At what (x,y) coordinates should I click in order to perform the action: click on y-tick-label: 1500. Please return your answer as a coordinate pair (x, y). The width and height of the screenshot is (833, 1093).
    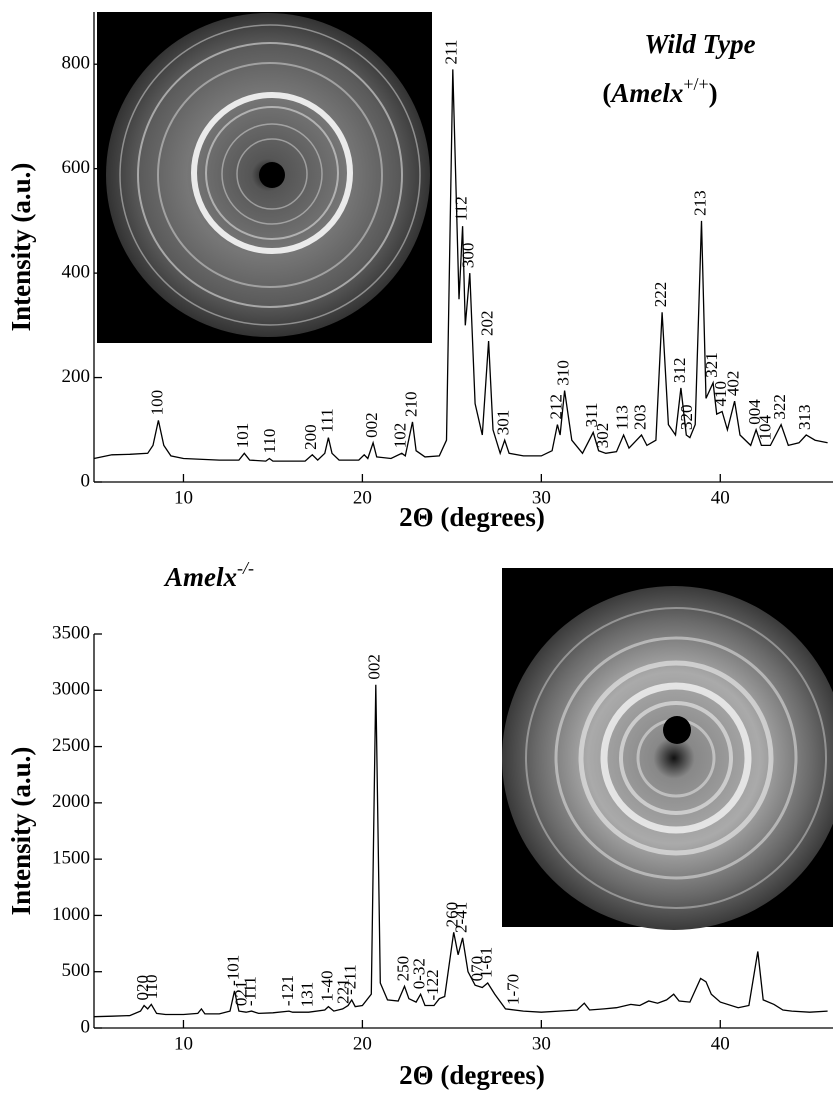
    Looking at the image, I should click on (71, 858).